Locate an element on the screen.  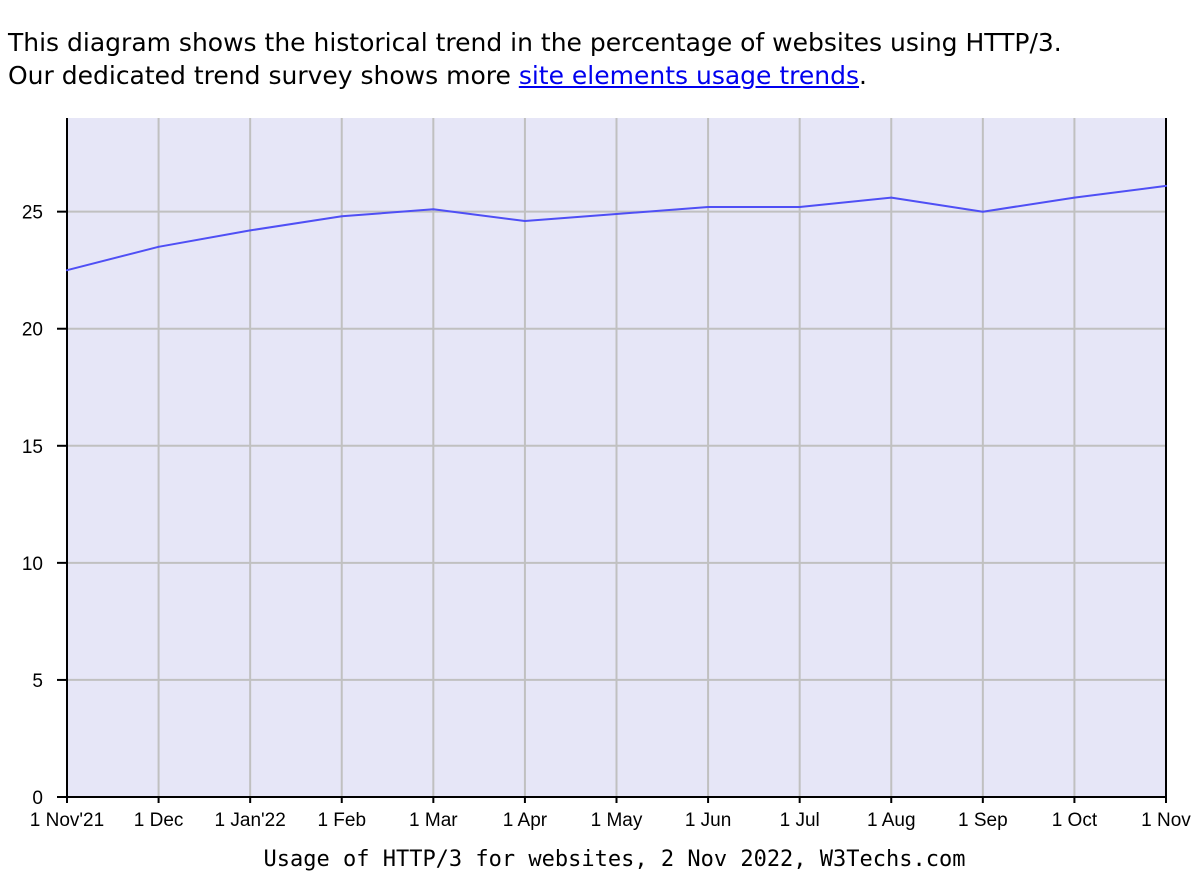
intro-line-2-prefix: Our dedicated trend survey shows more is located at coordinates (263, 75).